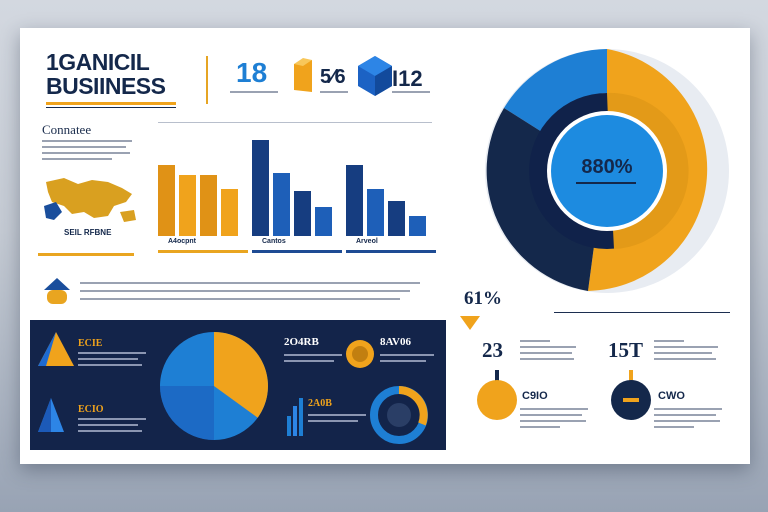 The height and width of the screenshot is (512, 768). What do you see at coordinates (301, 342) in the screenshot?
I see `panel-label-right-top: 2O4RB` at bounding box center [301, 342].